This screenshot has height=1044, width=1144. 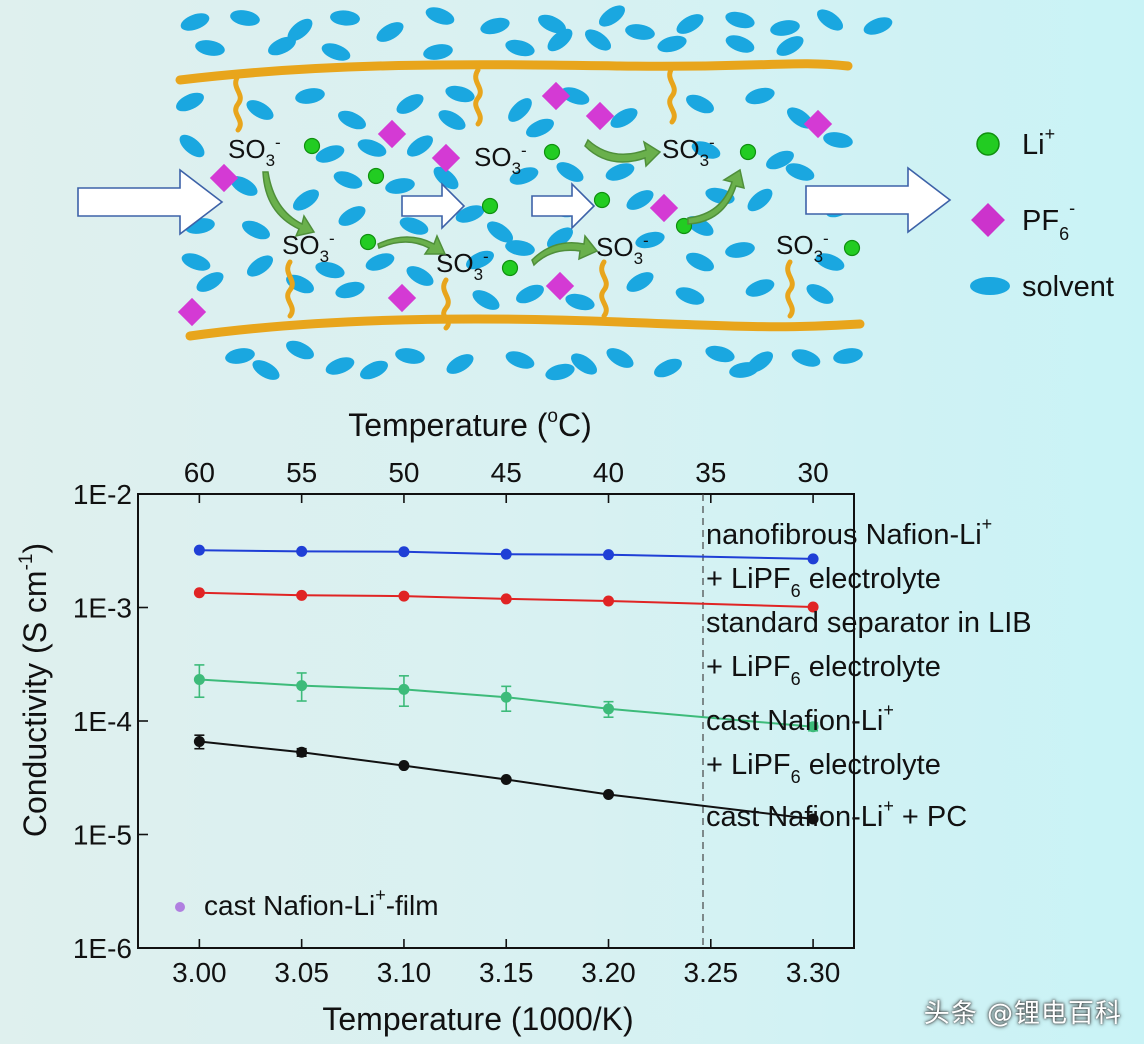 I want to click on x-tick-label: 3.10, so click(x=404, y=972).